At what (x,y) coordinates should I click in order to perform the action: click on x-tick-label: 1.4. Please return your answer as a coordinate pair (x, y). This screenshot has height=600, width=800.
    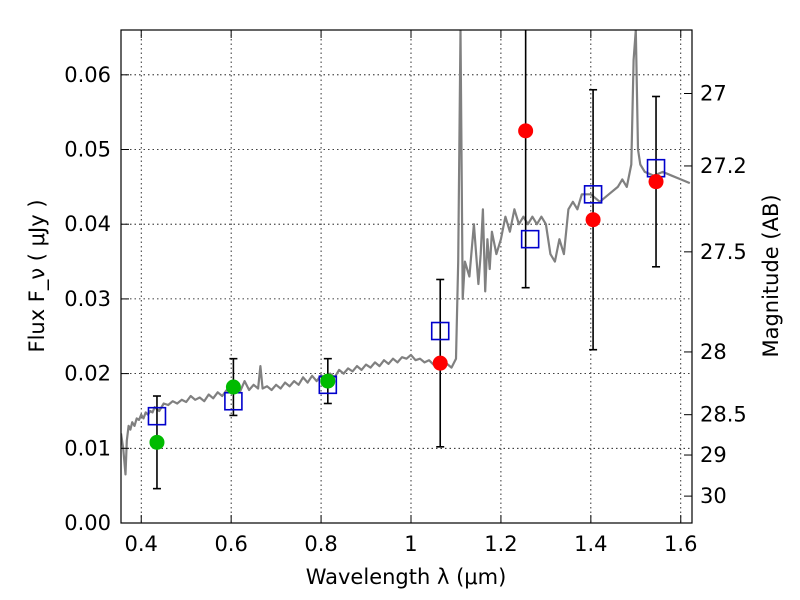
    Looking at the image, I should click on (590, 544).